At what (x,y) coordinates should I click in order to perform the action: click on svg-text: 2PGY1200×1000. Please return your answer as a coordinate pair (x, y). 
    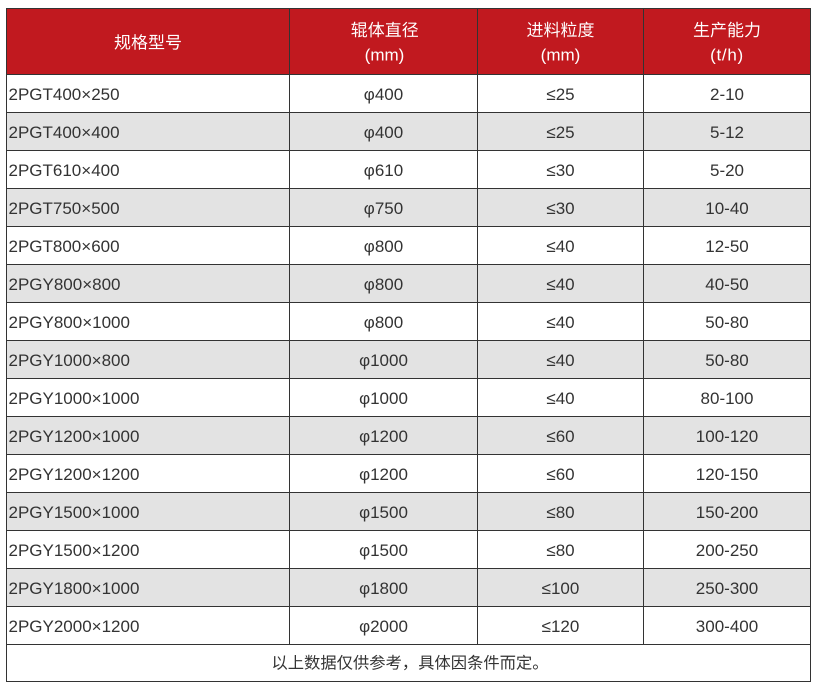
    Looking at the image, I should click on (74, 436).